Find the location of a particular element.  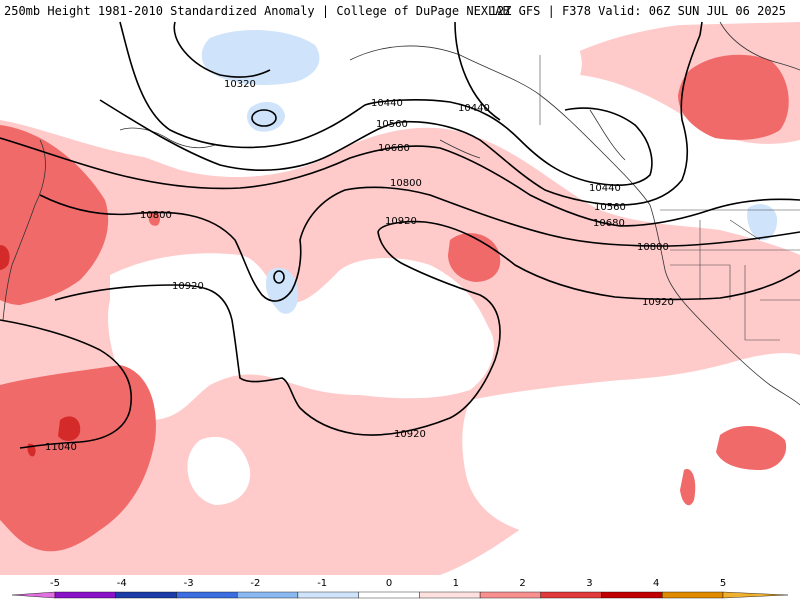

colorbar-tick-labels: -5 -4 -3 -2 -1 0 1 2 3 4 5 is located at coordinates (388, 583).